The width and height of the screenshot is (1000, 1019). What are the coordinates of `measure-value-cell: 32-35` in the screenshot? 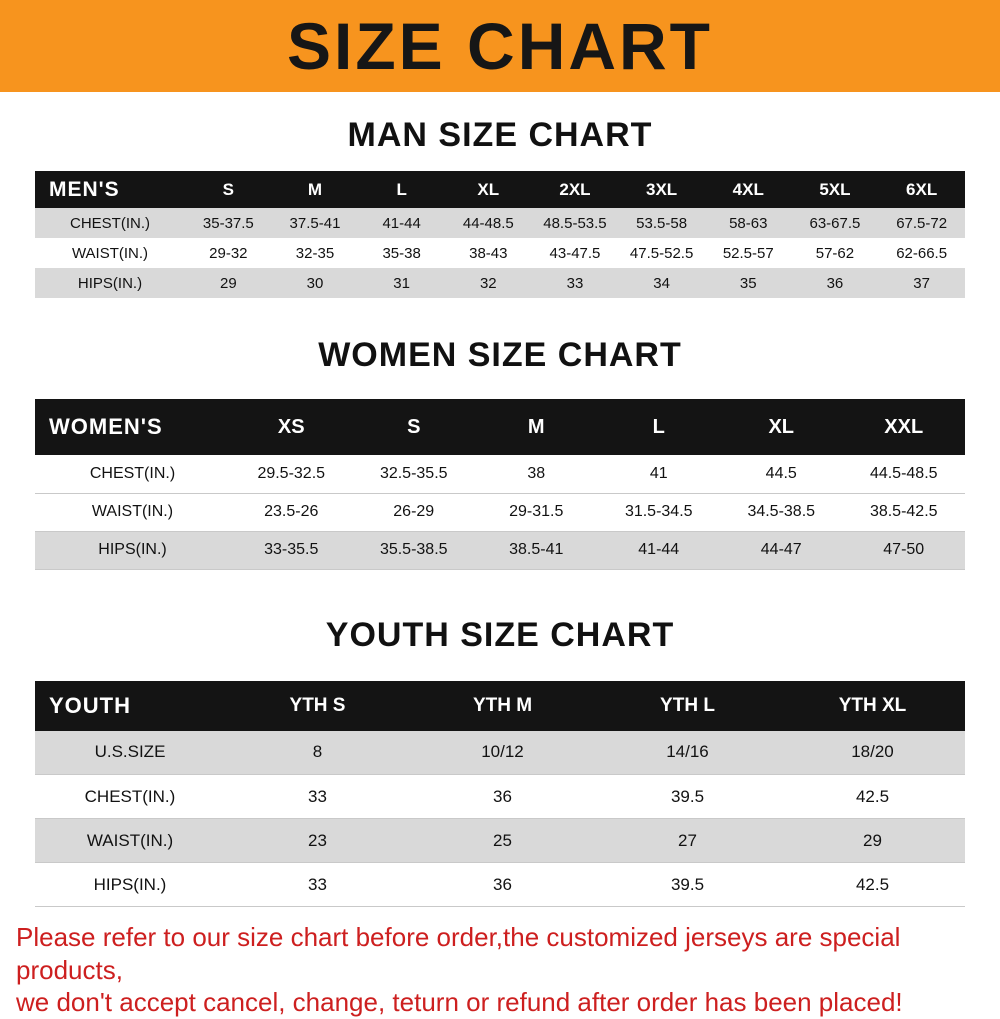 It's located at (315, 253).